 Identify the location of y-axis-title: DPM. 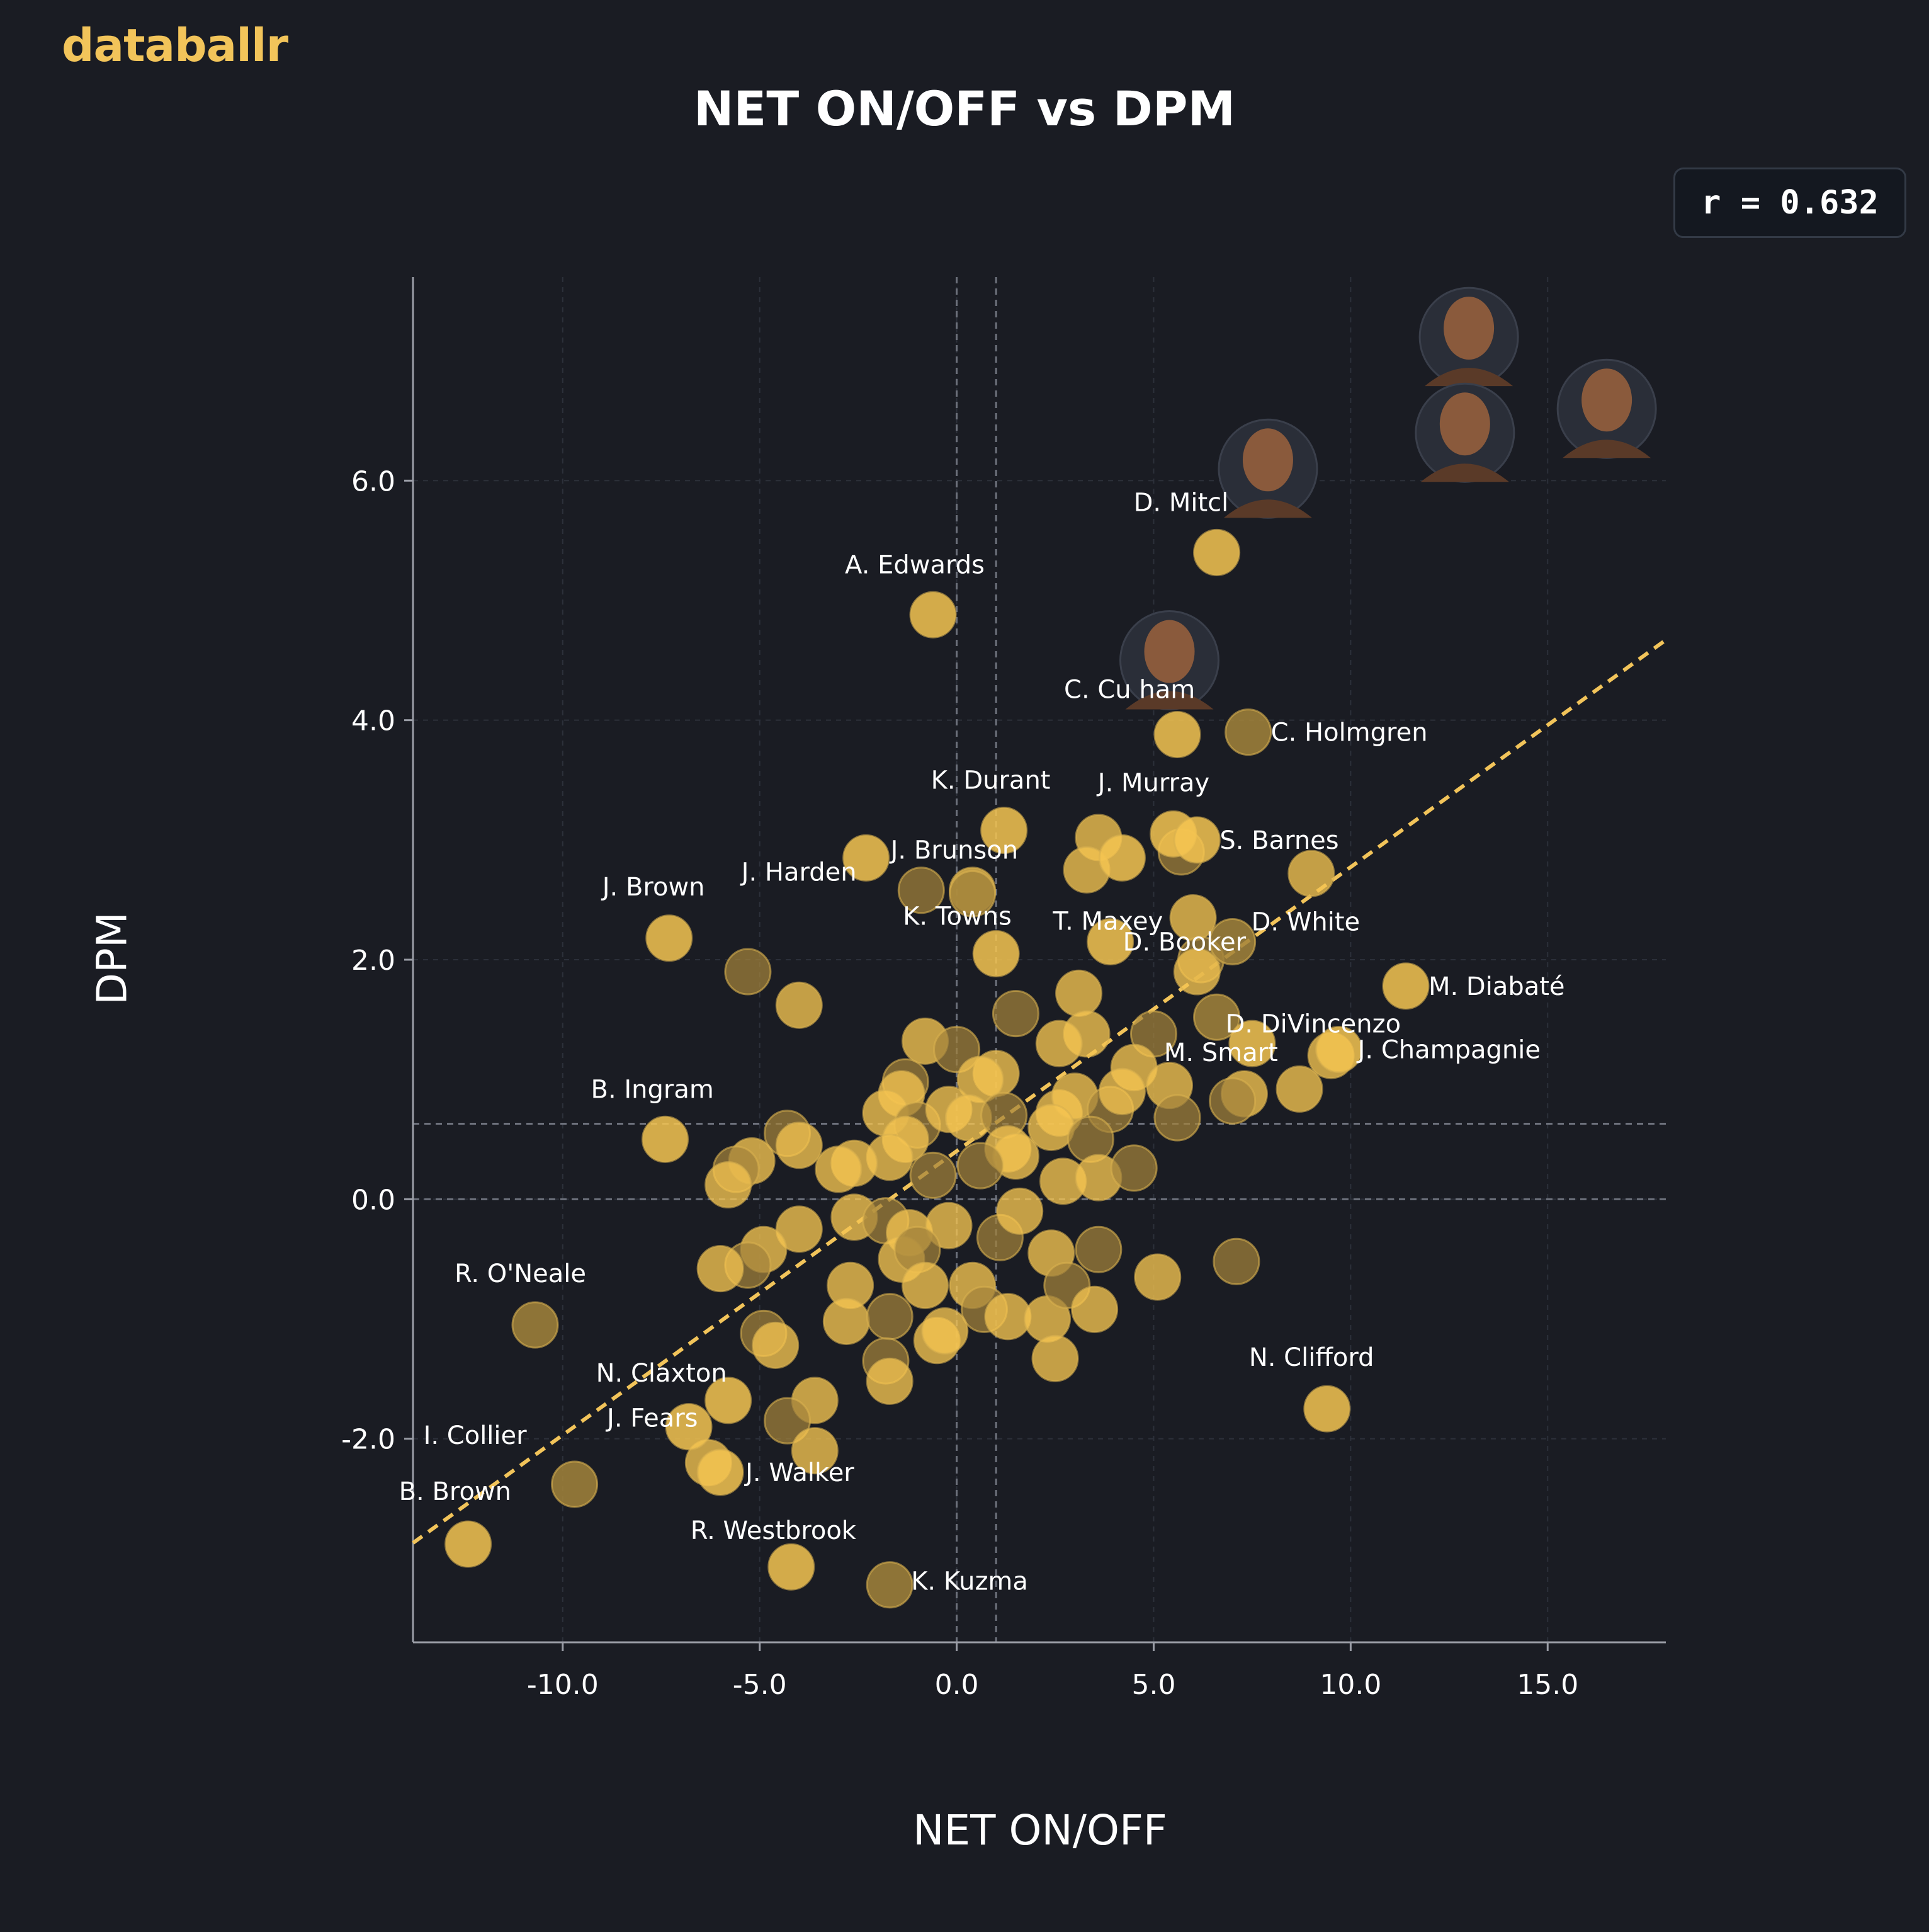
(112, 958).